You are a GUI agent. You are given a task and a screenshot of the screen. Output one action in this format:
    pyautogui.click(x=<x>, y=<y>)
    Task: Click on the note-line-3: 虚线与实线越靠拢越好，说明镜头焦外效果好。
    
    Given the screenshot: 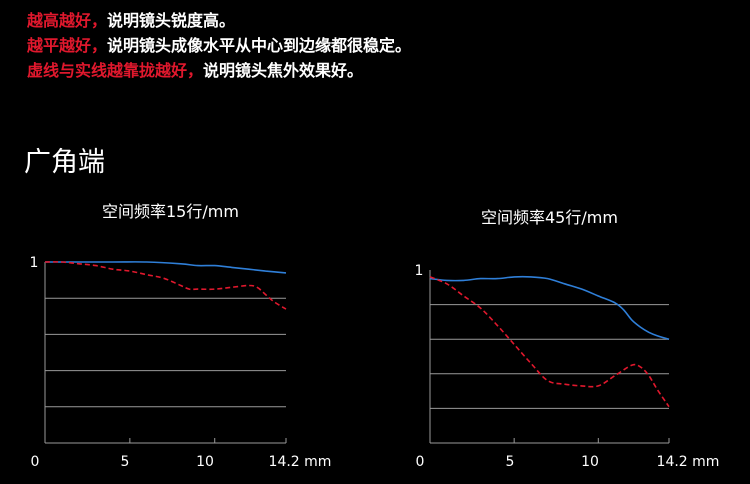 What is the action you would take?
    pyautogui.click(x=219, y=70)
    